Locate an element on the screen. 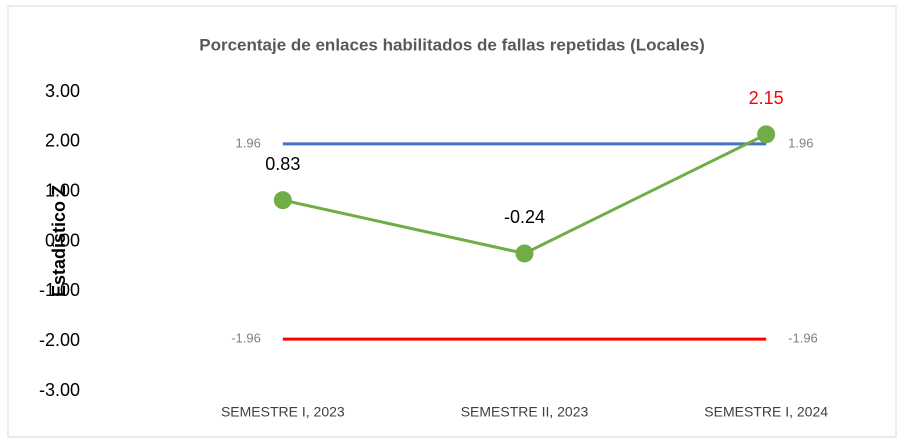 The width and height of the screenshot is (904, 445). x-tick-label: SEMESTRE I, 2023 is located at coordinates (283, 412).